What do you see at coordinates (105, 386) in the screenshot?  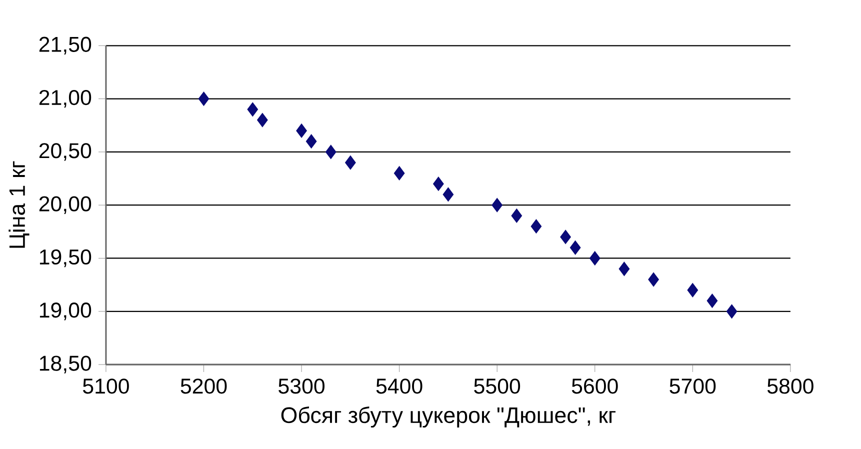 I see `x-tick-label: 5100` at bounding box center [105, 386].